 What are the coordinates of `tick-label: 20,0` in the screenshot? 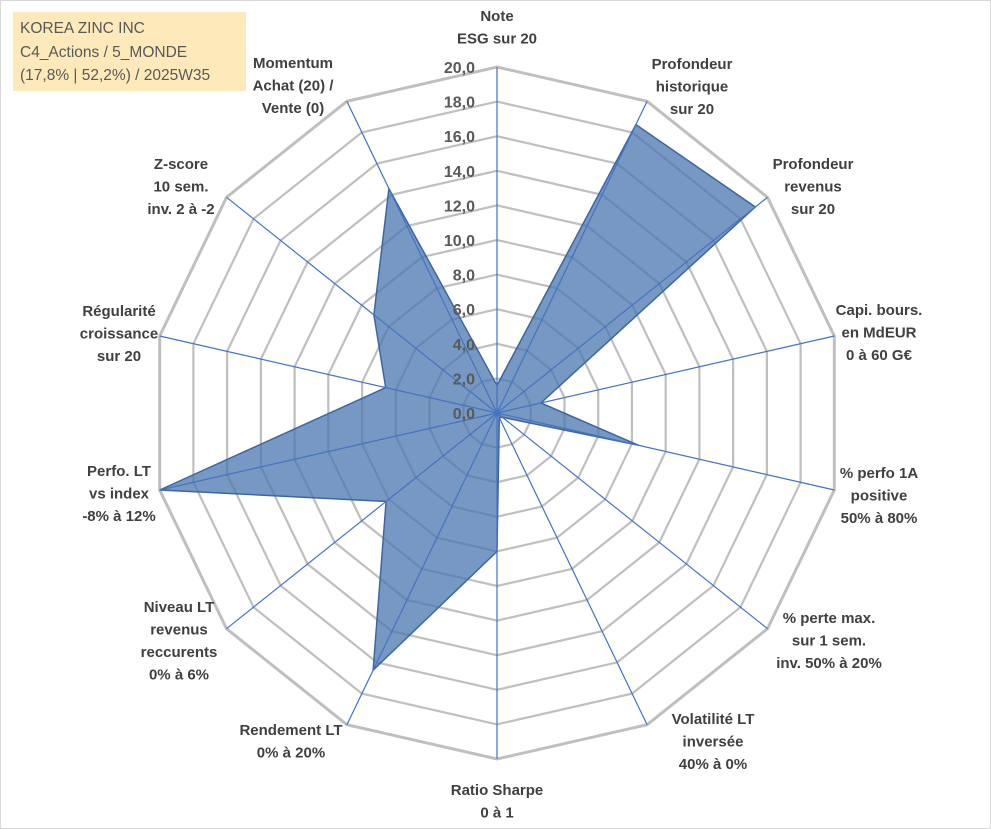 It's located at (459, 68).